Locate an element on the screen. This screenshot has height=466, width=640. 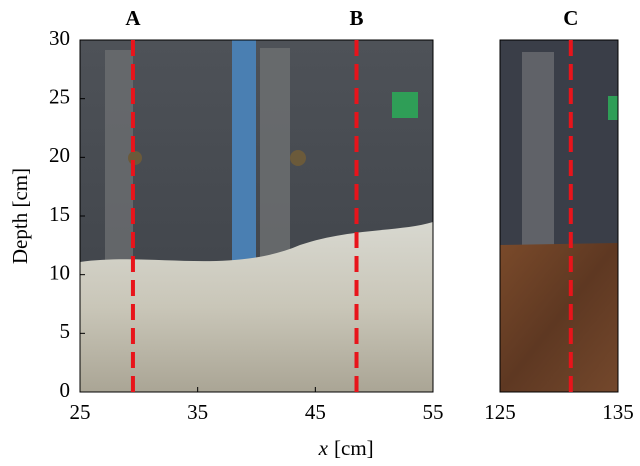
y-tick-label: 20 is located at coordinates (59, 155).